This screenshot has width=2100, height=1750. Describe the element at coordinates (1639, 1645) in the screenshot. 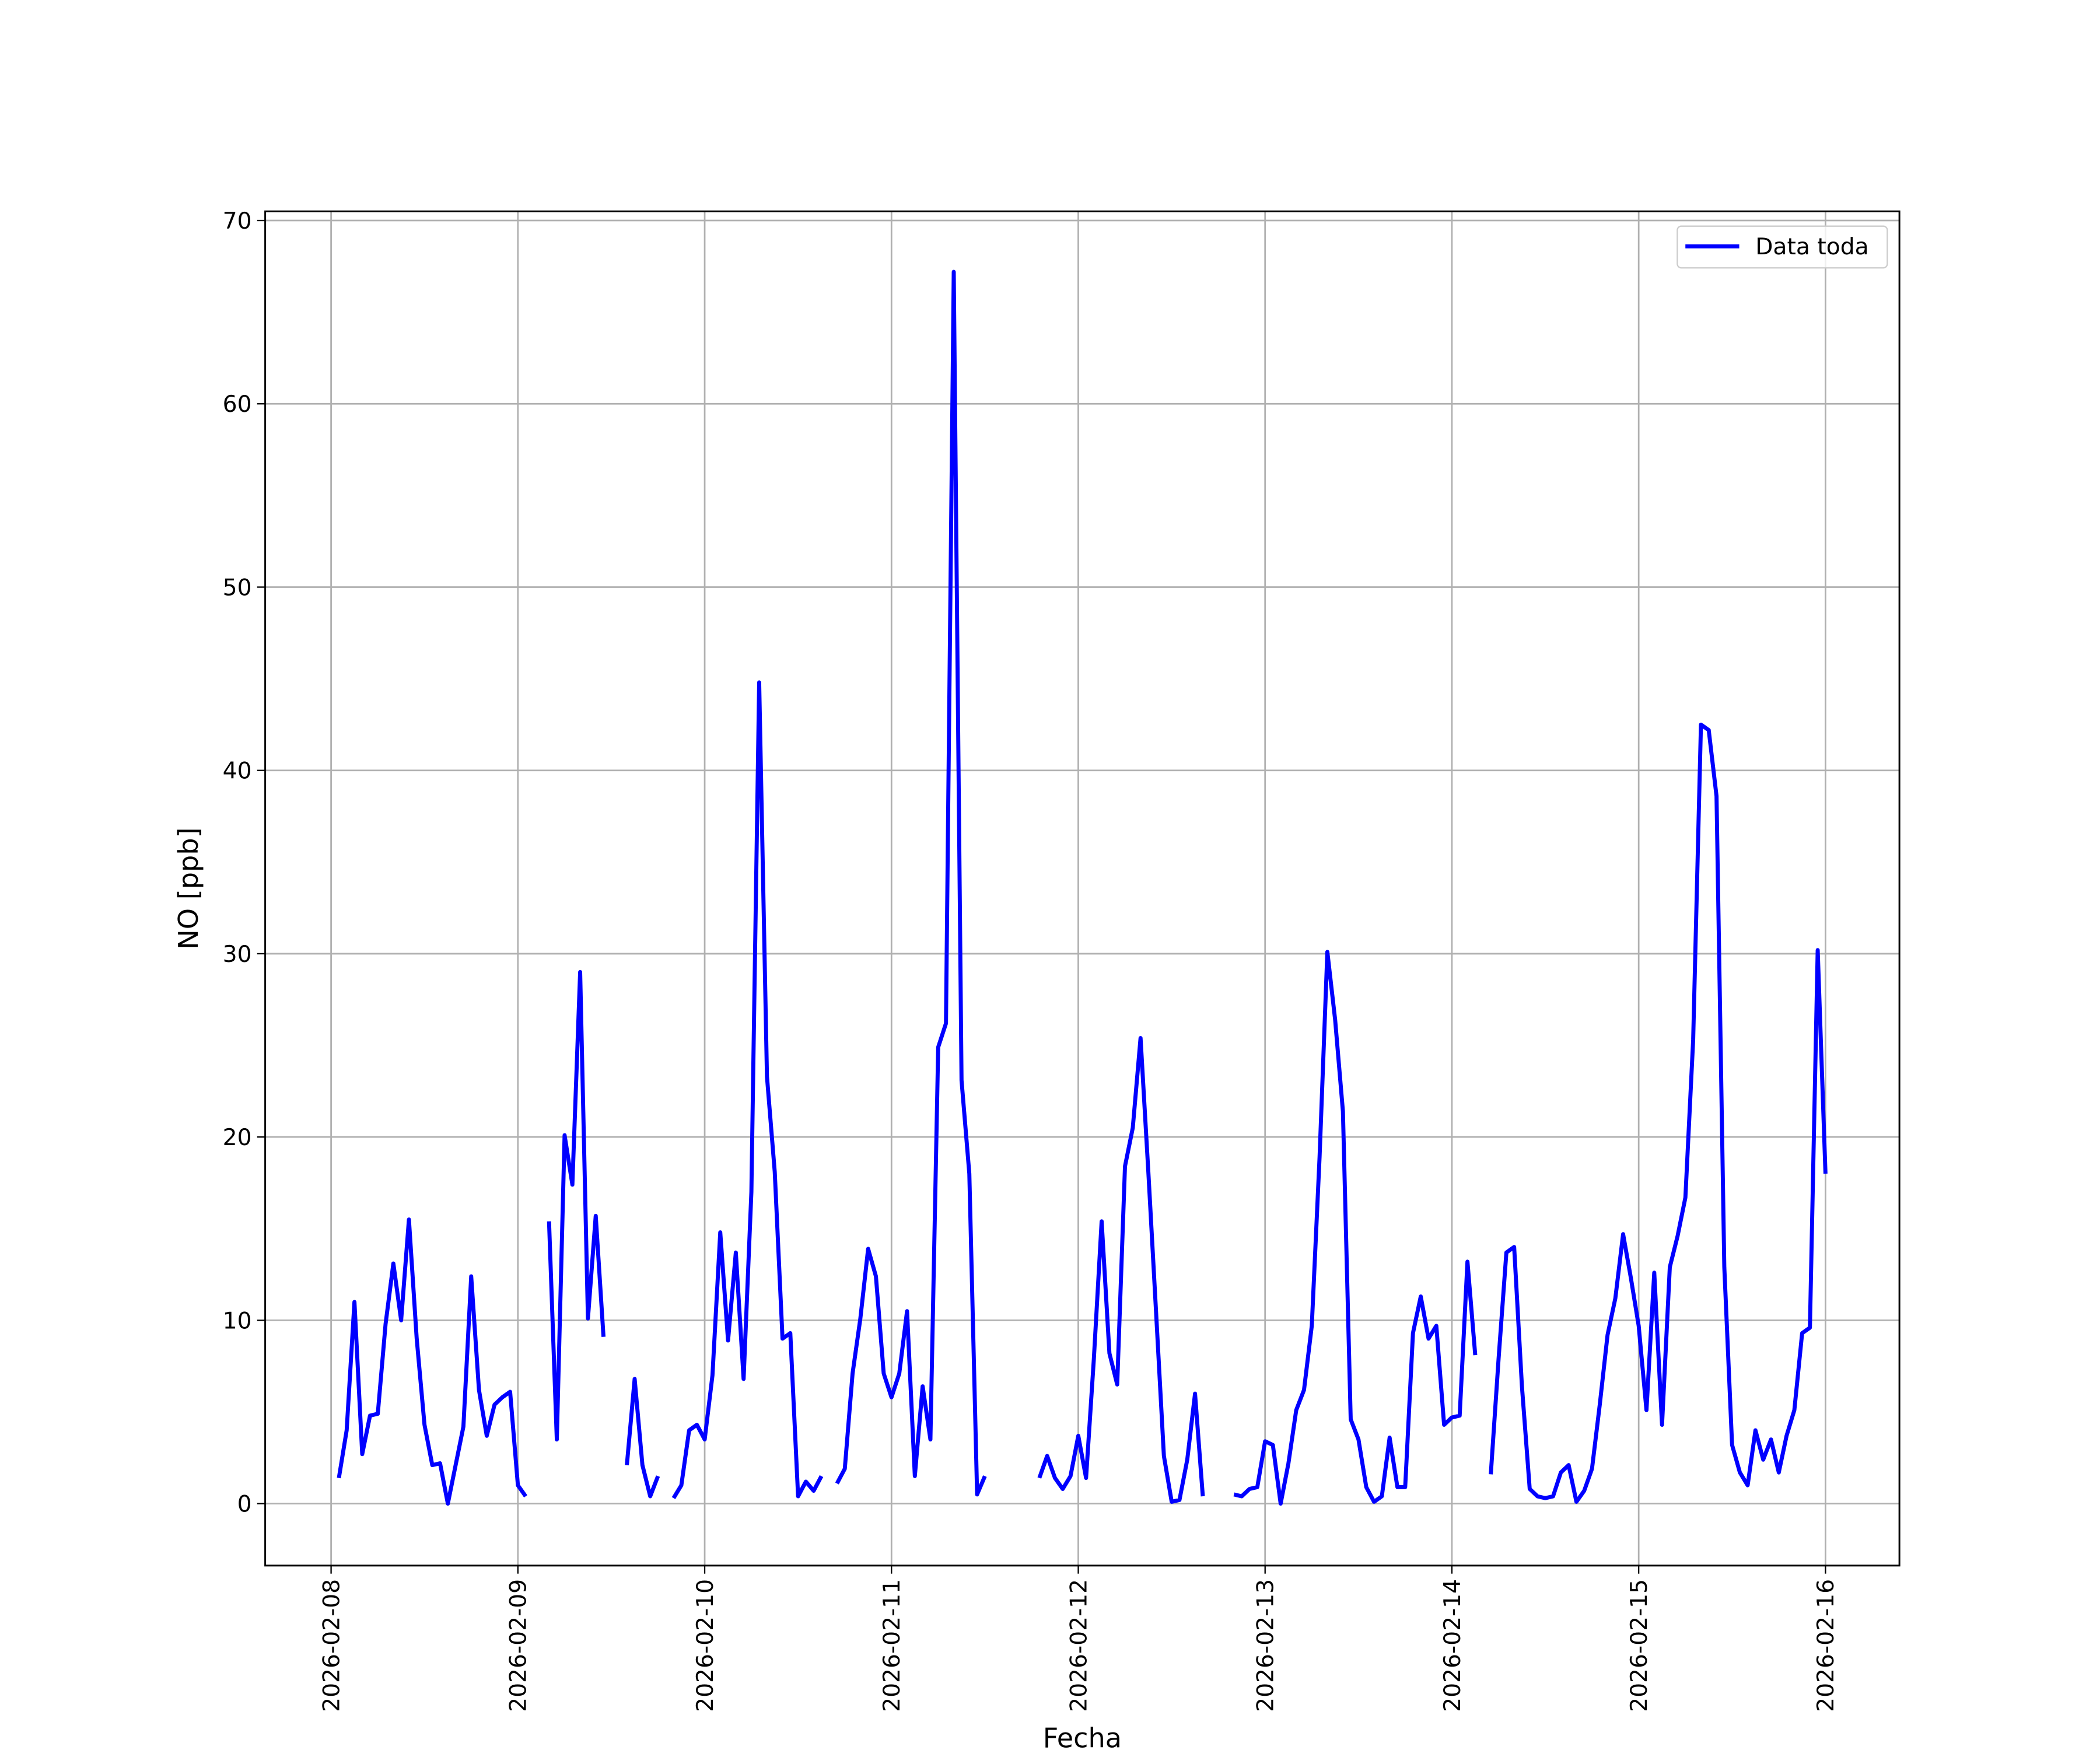

I see `x-tick-label: 2026-02-15` at that location.